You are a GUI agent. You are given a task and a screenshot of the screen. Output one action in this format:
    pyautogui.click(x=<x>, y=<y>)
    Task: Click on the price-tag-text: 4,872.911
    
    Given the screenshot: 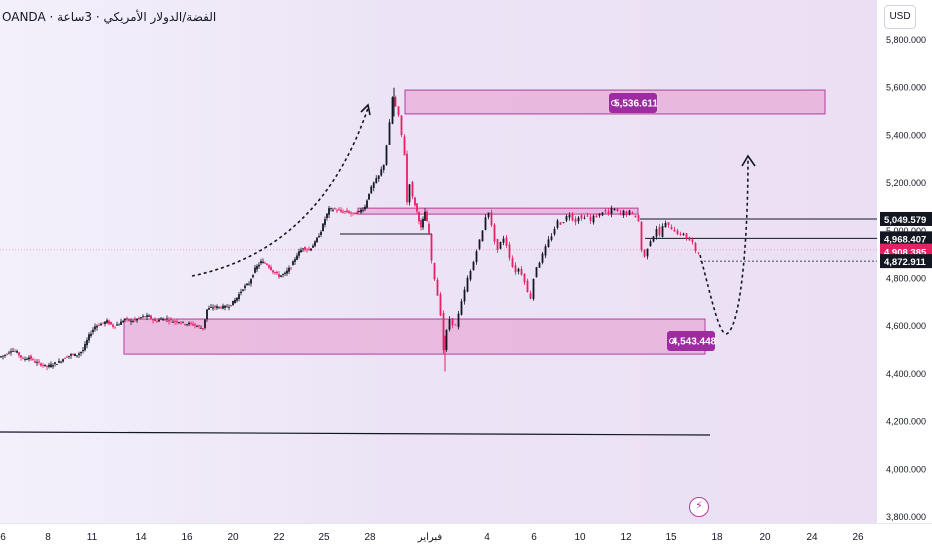 What is the action you would take?
    pyautogui.click(x=905, y=262)
    